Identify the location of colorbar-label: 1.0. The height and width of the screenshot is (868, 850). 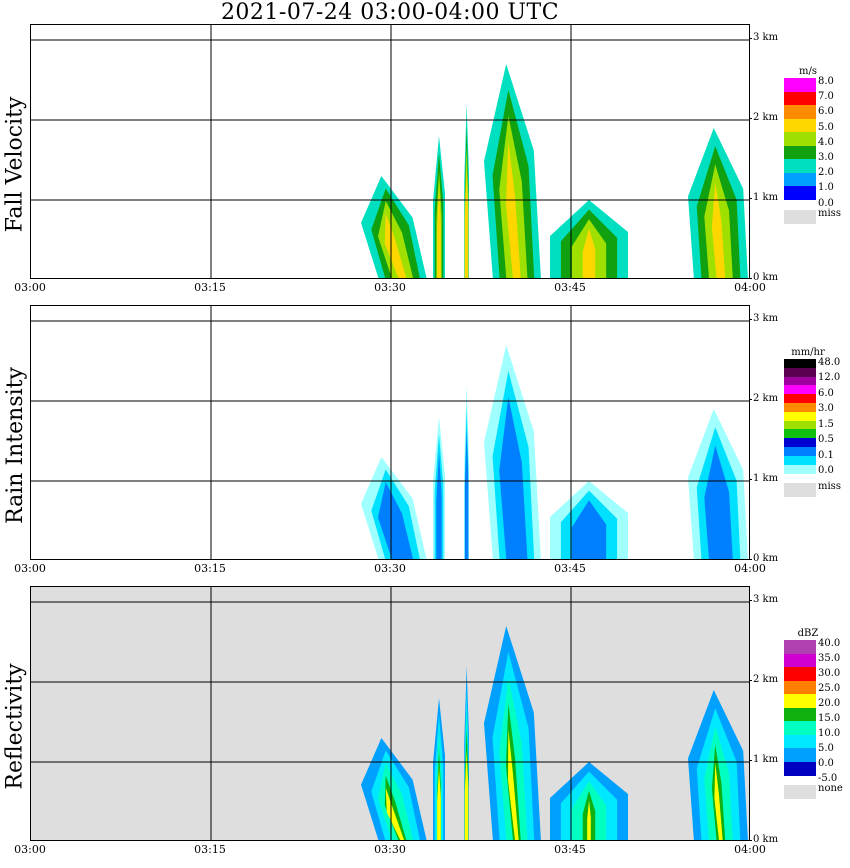
(826, 188).